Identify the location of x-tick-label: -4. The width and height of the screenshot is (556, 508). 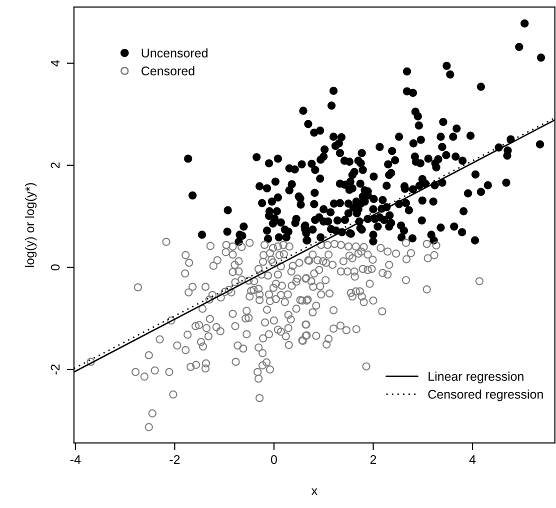
(75, 459).